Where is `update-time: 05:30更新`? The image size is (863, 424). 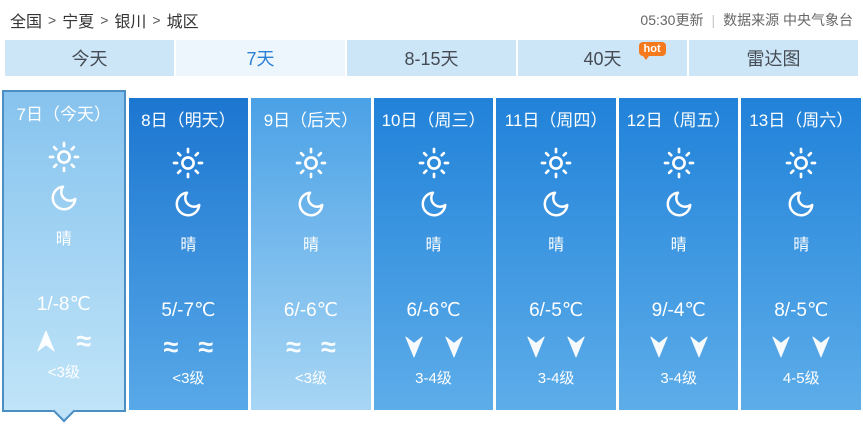
update-time: 05:30更新 is located at coordinates (672, 20).